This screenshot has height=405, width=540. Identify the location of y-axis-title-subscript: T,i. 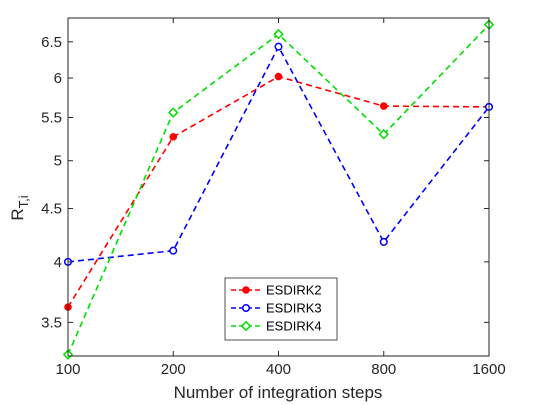
(23, 201).